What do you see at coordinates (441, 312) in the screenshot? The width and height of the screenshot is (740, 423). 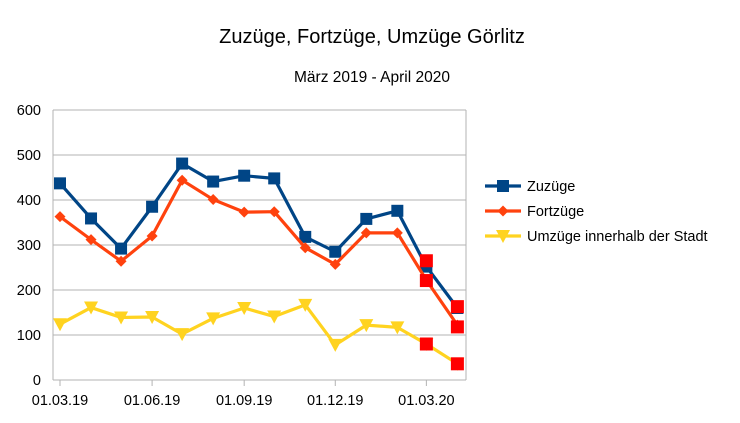 I see `highlight-markers` at bounding box center [441, 312].